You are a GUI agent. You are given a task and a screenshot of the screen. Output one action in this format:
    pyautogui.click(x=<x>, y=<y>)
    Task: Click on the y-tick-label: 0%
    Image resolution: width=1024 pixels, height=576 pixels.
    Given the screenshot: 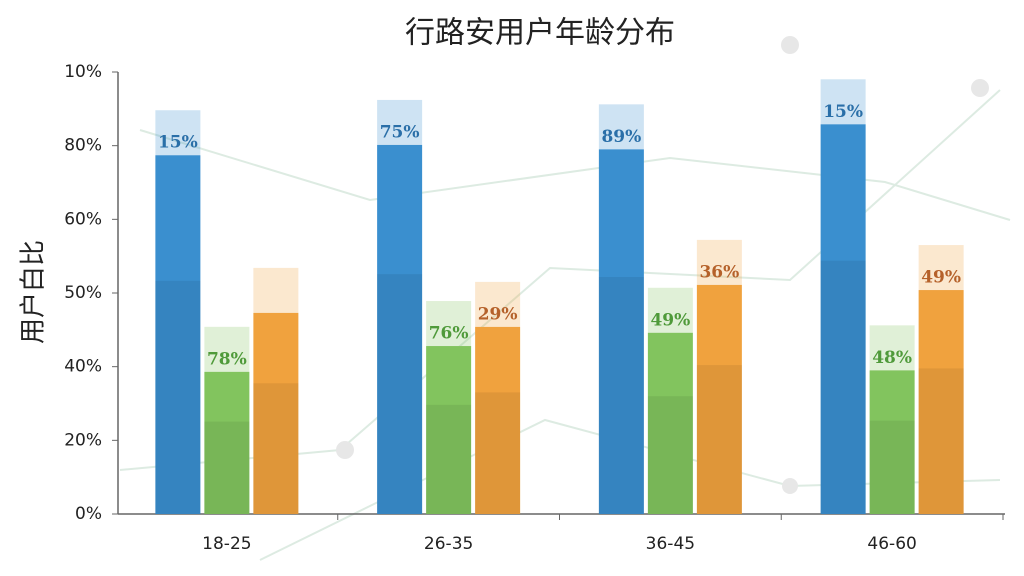 What is the action you would take?
    pyautogui.click(x=88, y=514)
    